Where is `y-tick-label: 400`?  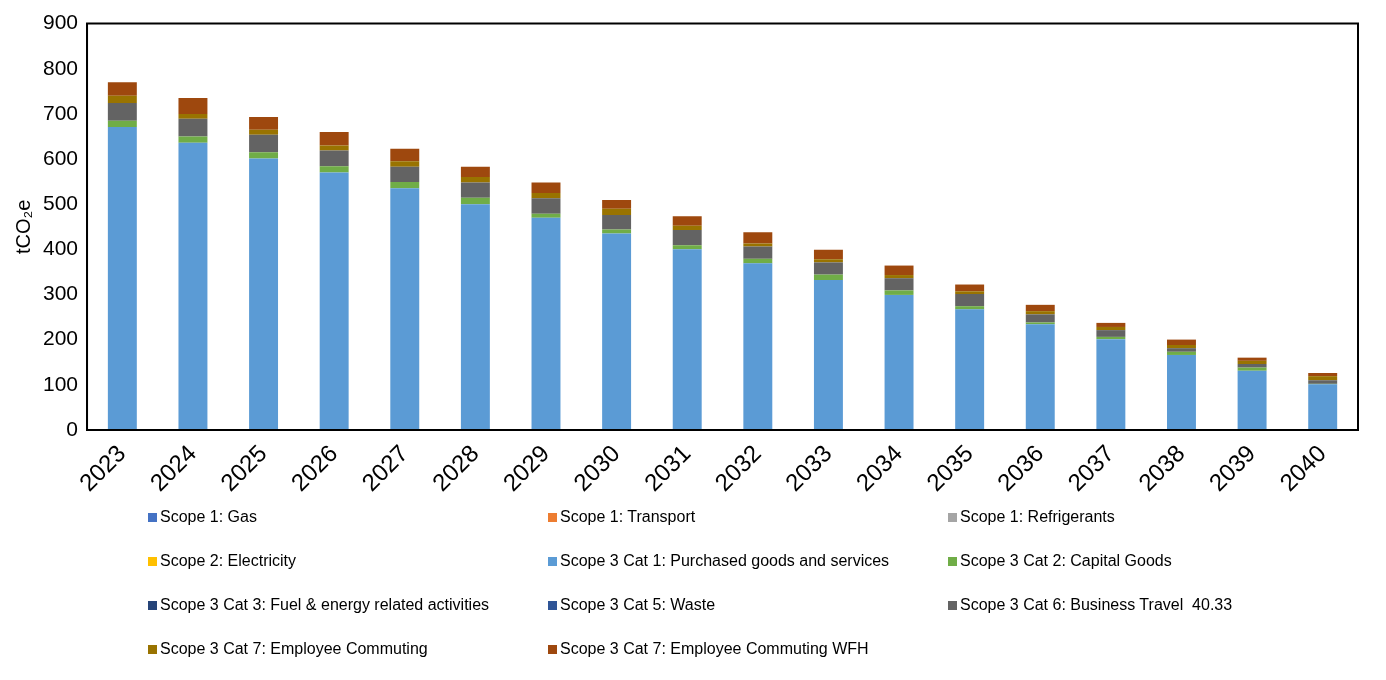
y-tick-label: 400 is located at coordinates (60, 248).